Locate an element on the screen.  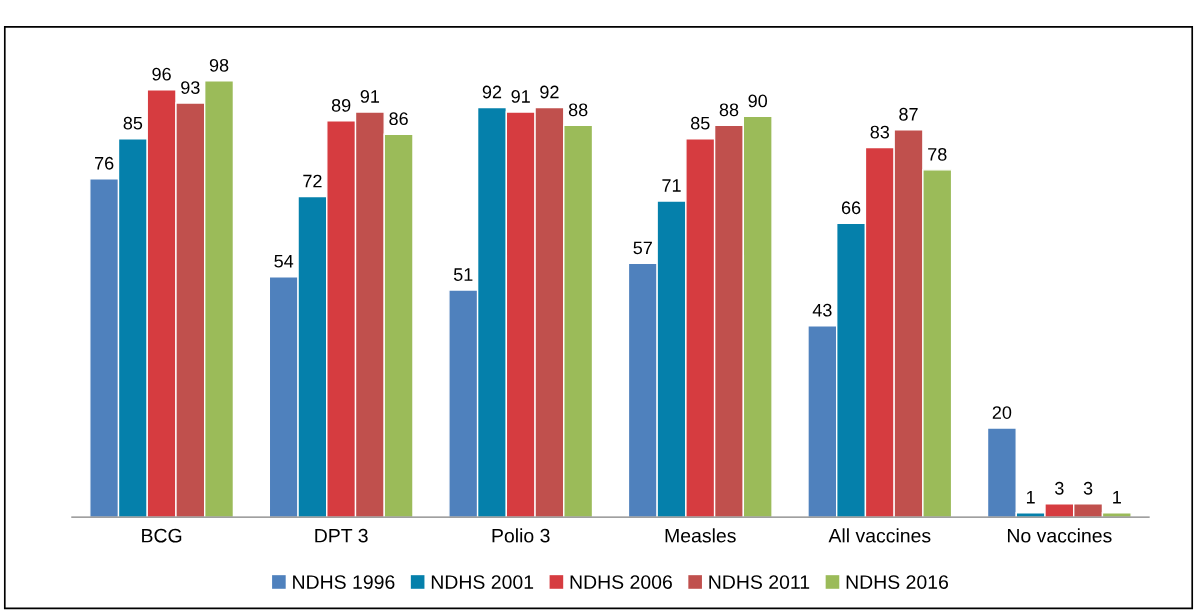
x-tick-label: Polio 3 is located at coordinates (521, 535).